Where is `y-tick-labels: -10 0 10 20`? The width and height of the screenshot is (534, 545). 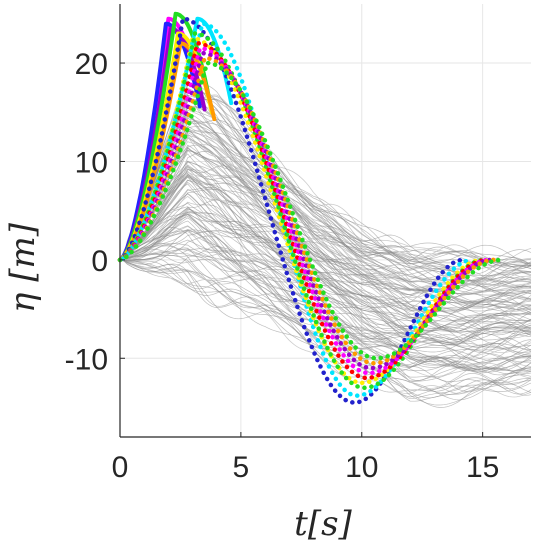
y-tick-labels: -10 0 10 20 is located at coordinates (86, 212).